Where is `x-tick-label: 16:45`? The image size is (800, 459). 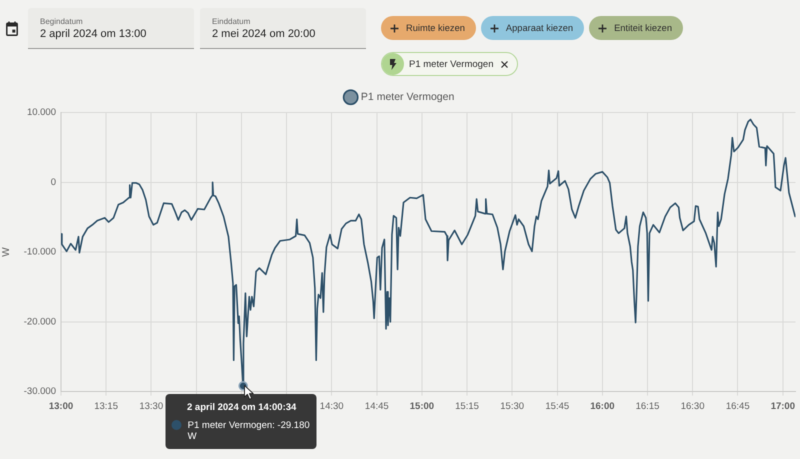 x-tick-label: 16:45 is located at coordinates (738, 406).